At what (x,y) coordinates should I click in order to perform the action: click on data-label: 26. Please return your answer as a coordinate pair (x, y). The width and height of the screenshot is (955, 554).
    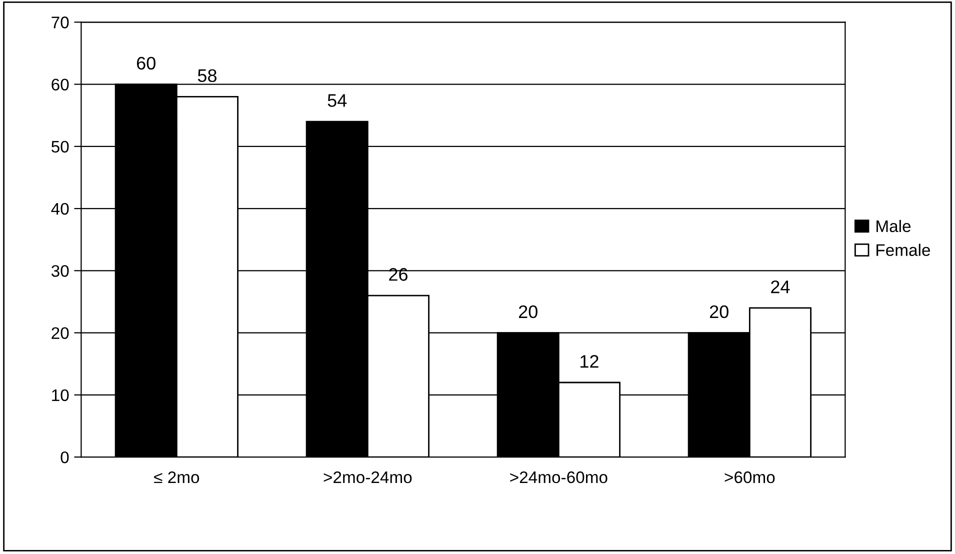
    Looking at the image, I should click on (398, 274).